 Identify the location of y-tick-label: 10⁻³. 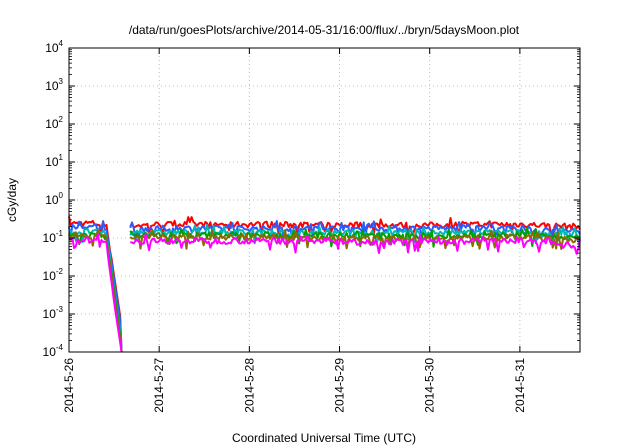
(53, 313).